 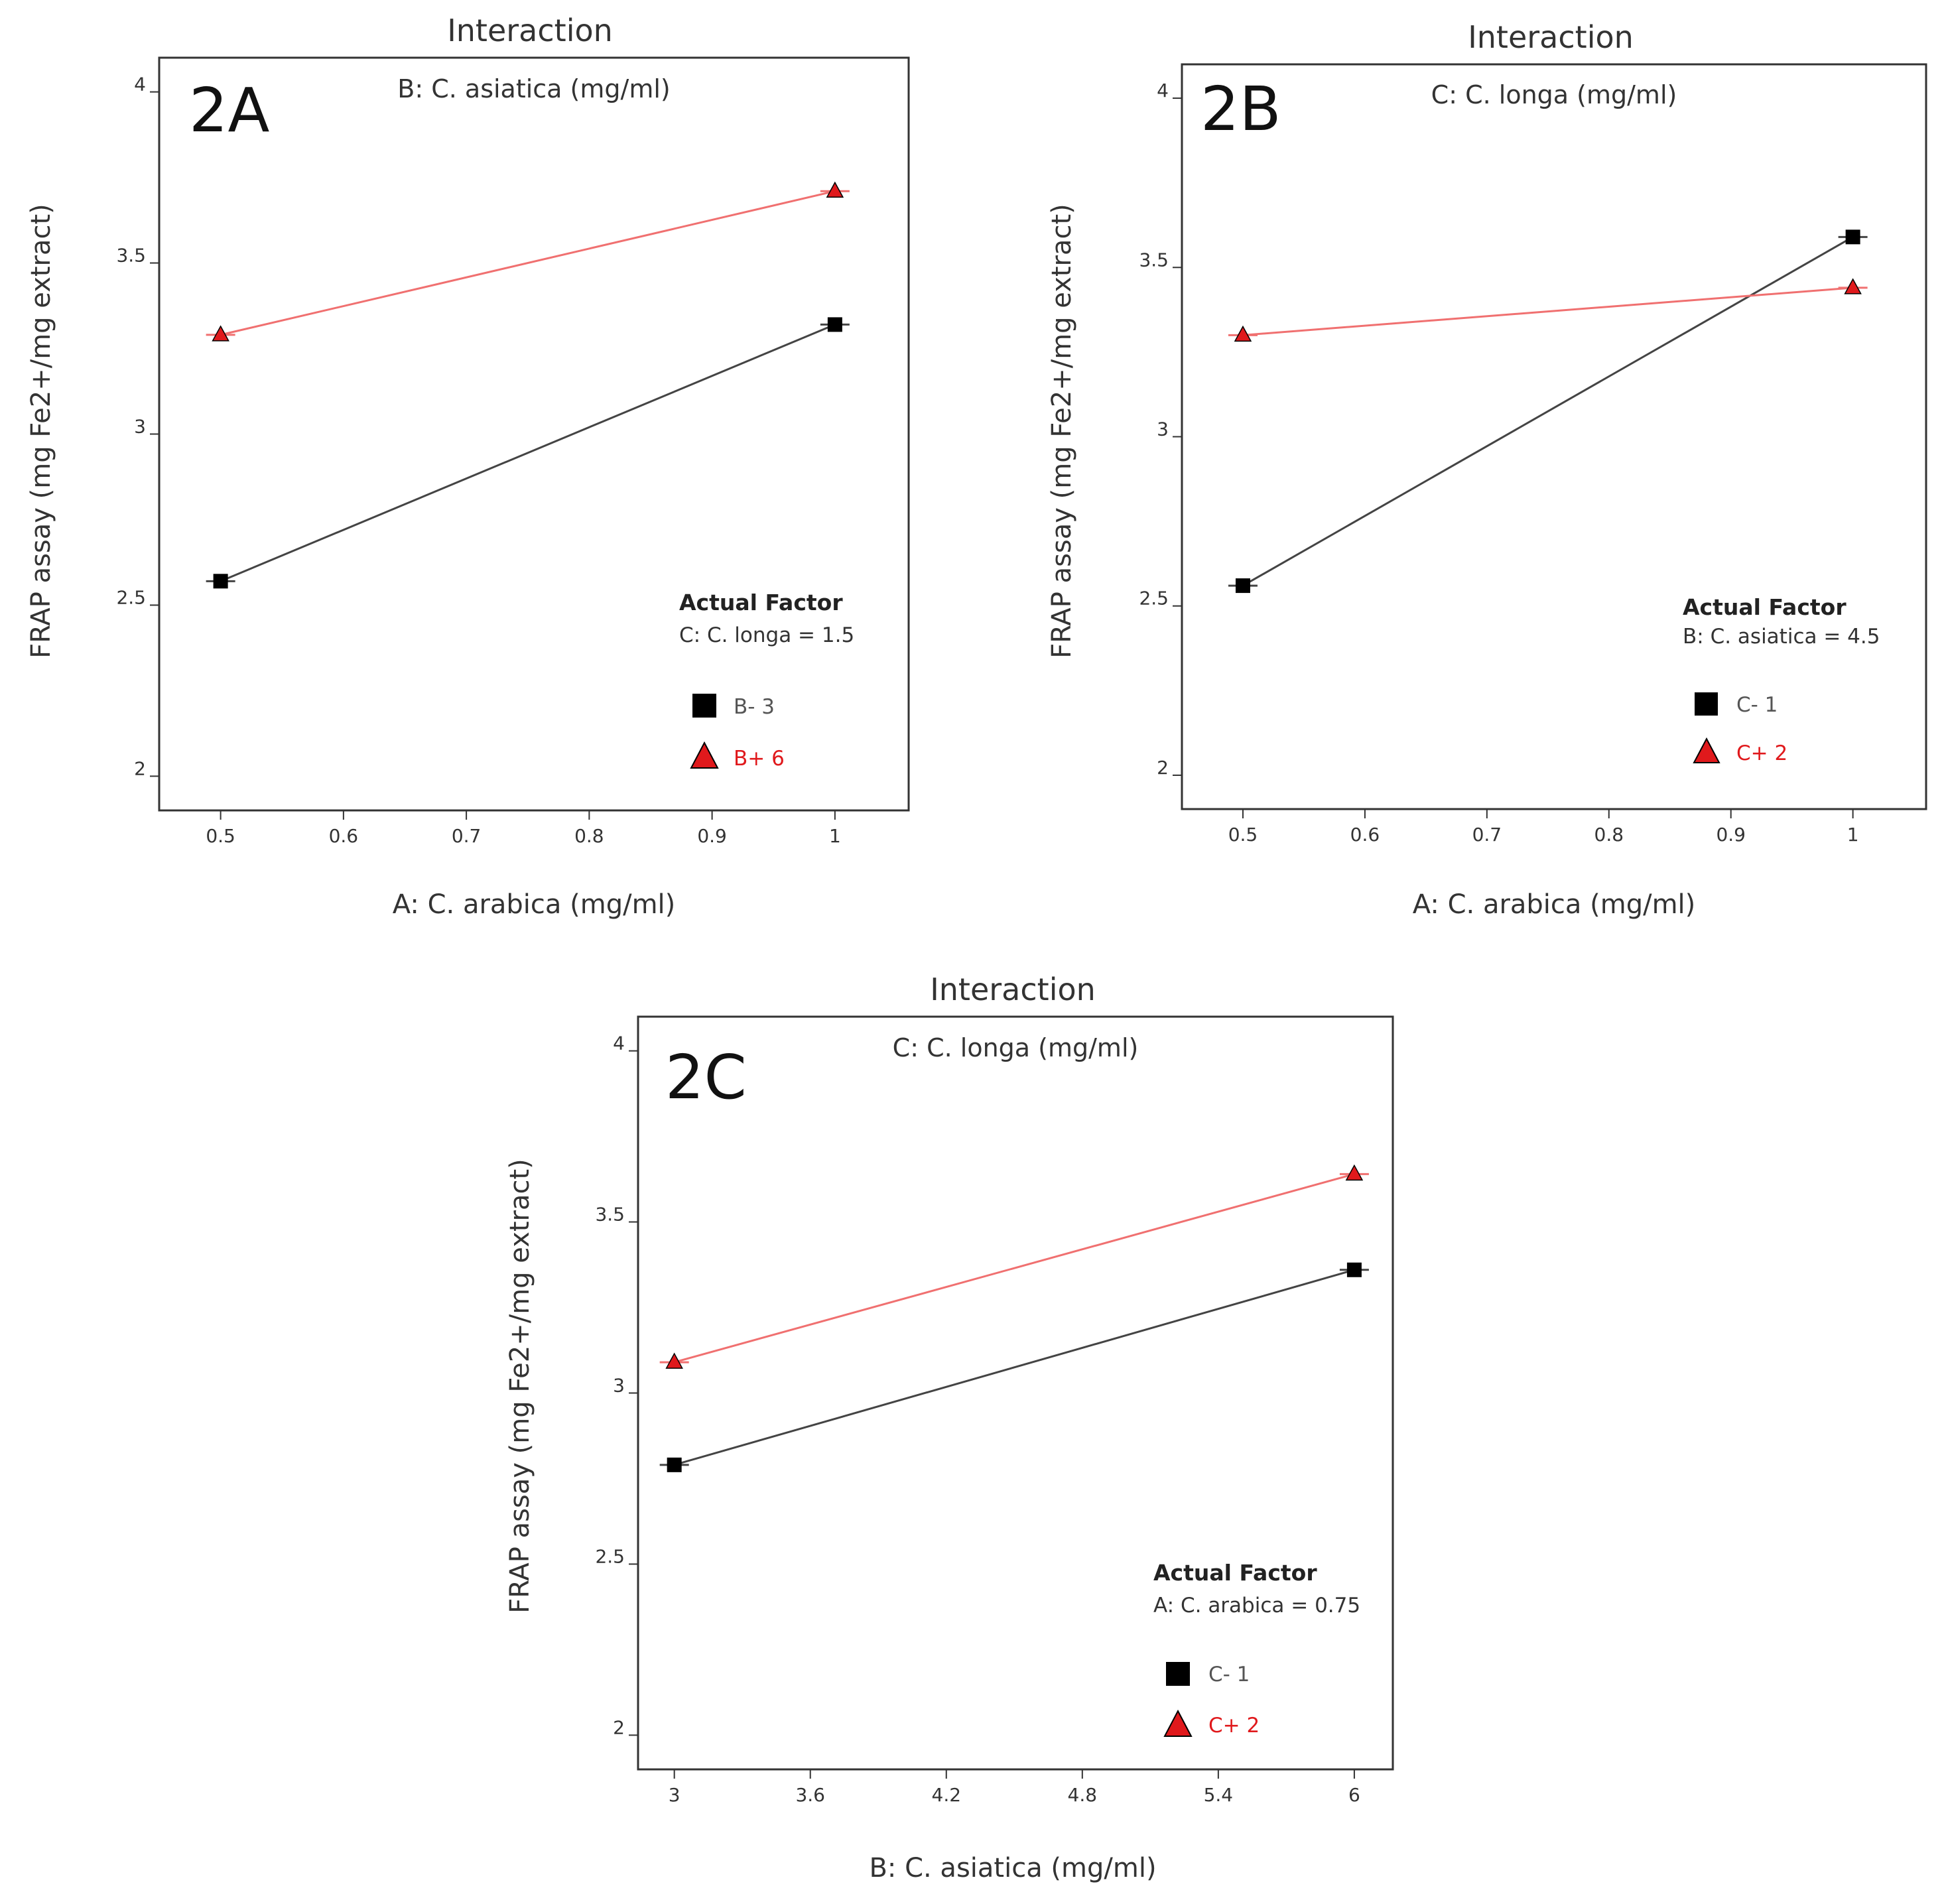 What do you see at coordinates (766, 618) in the screenshot?
I see `actual-factor-note: Actual Factor C: C. longa = 1.5` at bounding box center [766, 618].